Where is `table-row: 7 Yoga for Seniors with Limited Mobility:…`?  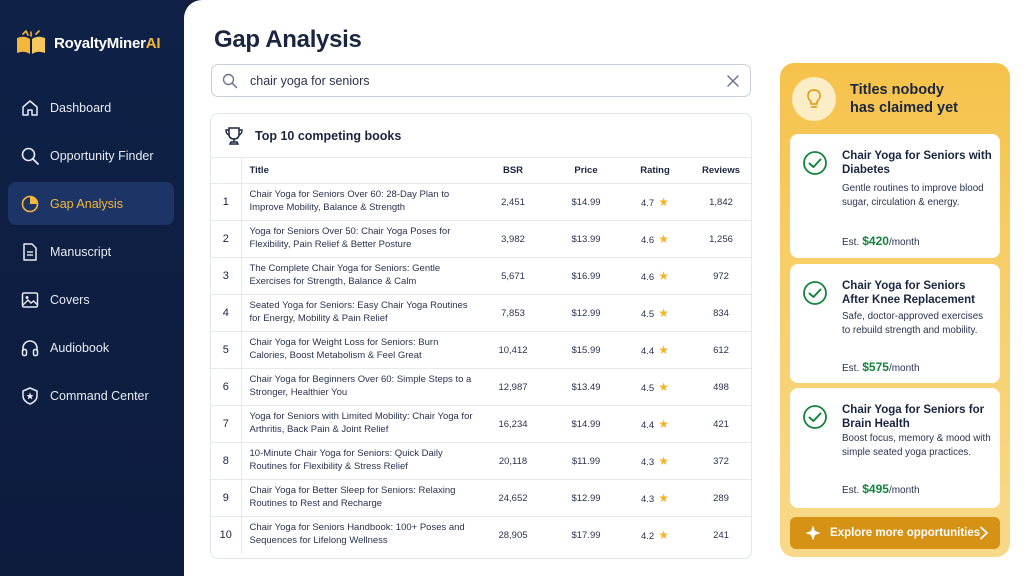 table-row: 7 Yoga for Seniors with Limited Mobility:… is located at coordinates (481, 424).